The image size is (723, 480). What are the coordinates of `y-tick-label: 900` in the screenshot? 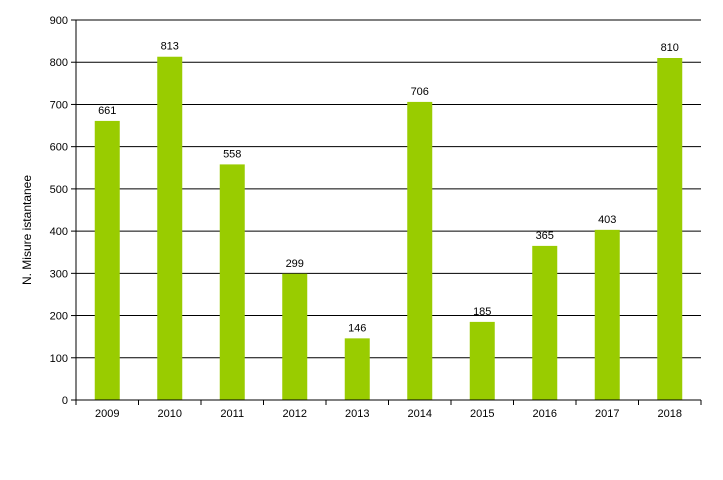 It's located at (59, 21).